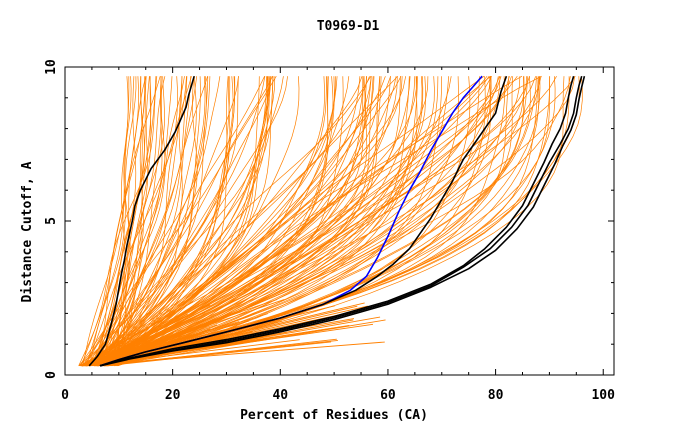 Image resolution: width=680 pixels, height=440 pixels. Describe the element at coordinates (280, 395) in the screenshot. I see `x-tick-label: 40` at that location.